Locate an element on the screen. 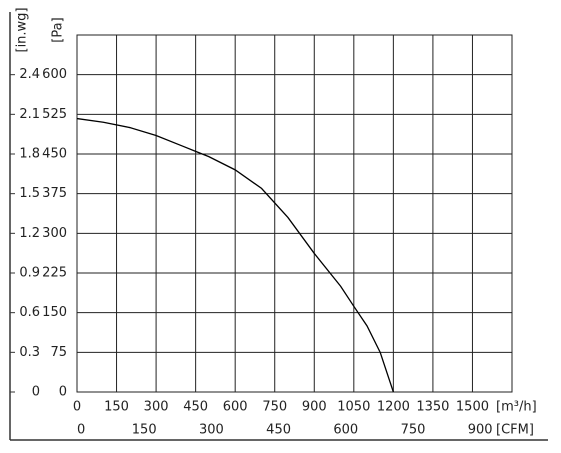 This screenshot has width=561, height=453. y2-tick-label: 2.1 is located at coordinates (29, 114).